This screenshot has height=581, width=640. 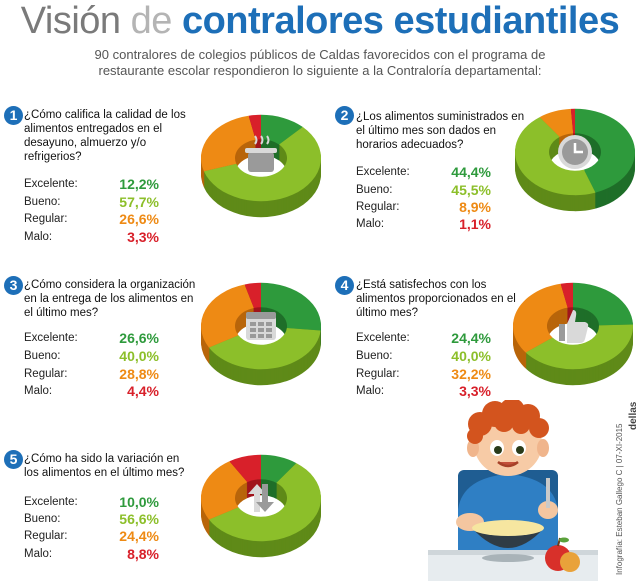 What do you see at coordinates (344, 115) in the screenshot?
I see `question-number-2: 2` at bounding box center [344, 115].